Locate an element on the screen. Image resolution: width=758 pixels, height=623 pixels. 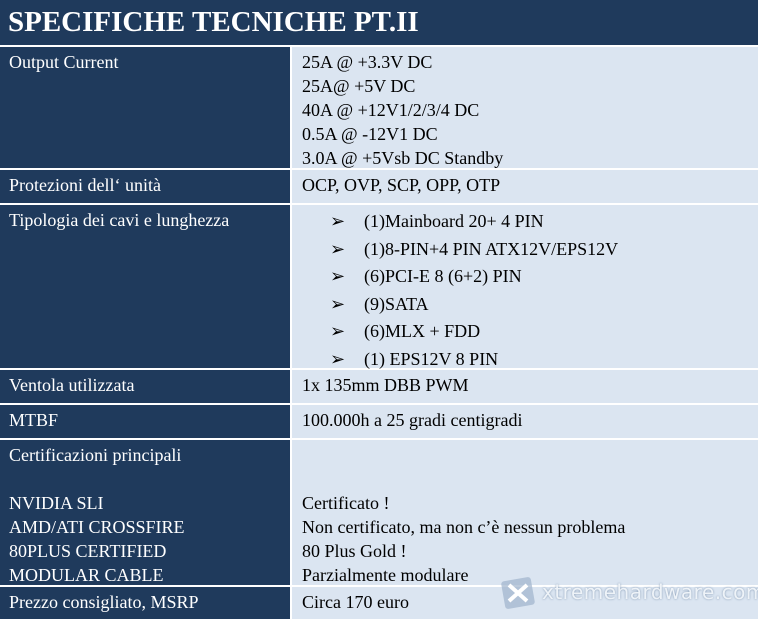
row-label-cell: MTBF is located at coordinates (146, 421).